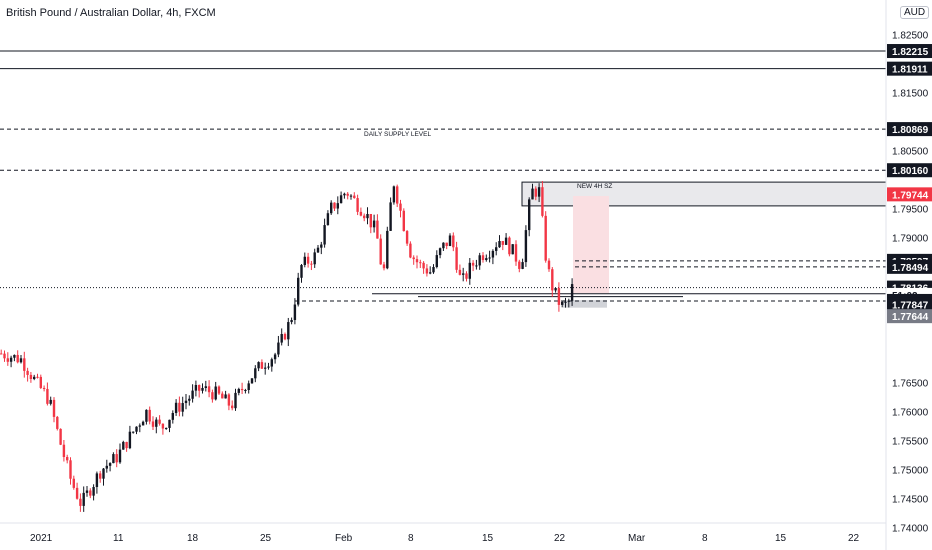 The image size is (932, 550). Describe the element at coordinates (594, 186) in the screenshot. I see `new-4h-sz-label: NEW 4H SZ` at that location.